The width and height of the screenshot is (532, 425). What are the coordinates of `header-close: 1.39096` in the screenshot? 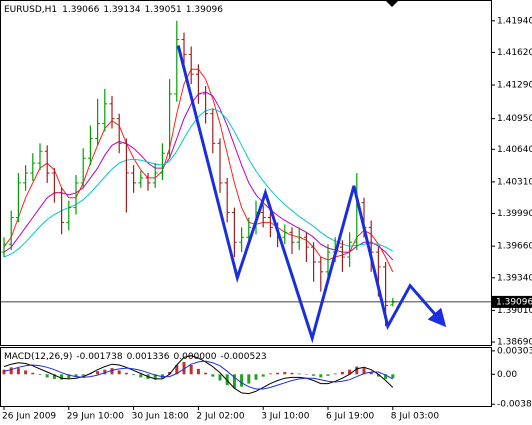 It's located at (204, 10).